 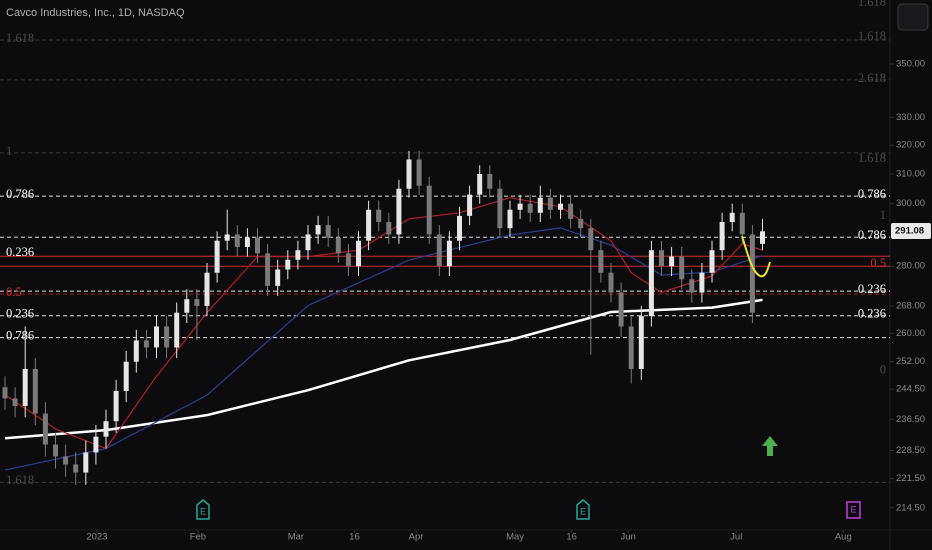 I want to click on y-tick-label: 252.00, so click(x=910, y=361).